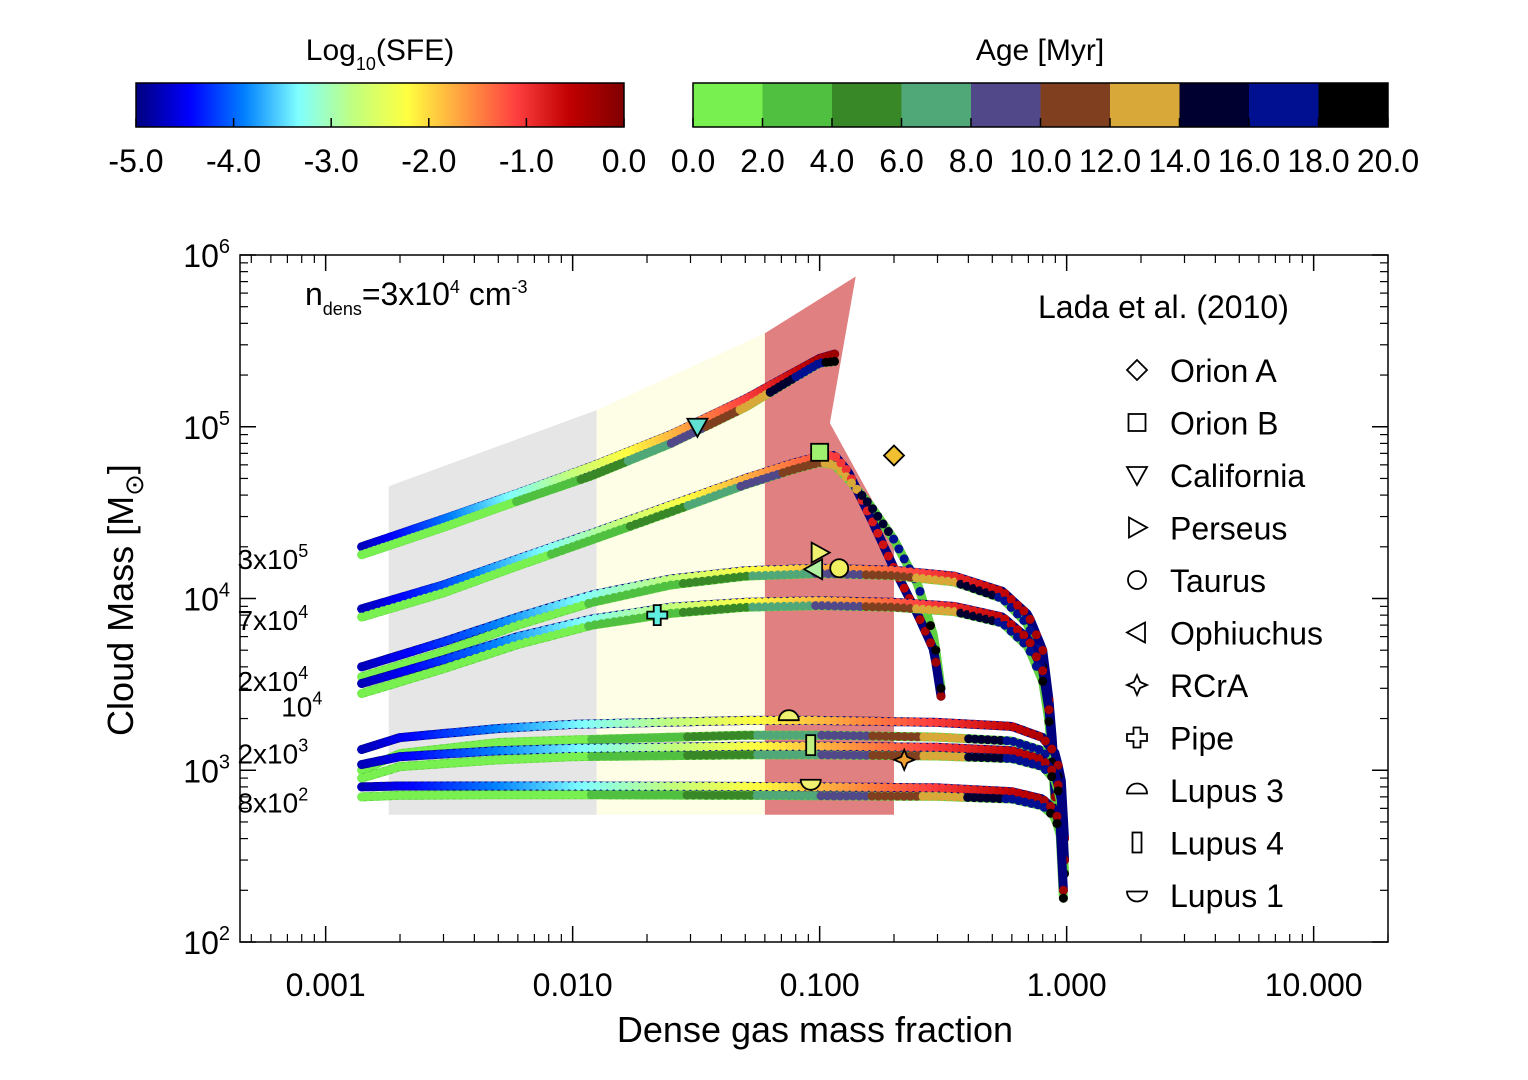  Describe the element at coordinates (1040, 161) in the screenshot. I see `age-tick-label: 10.0` at that location.